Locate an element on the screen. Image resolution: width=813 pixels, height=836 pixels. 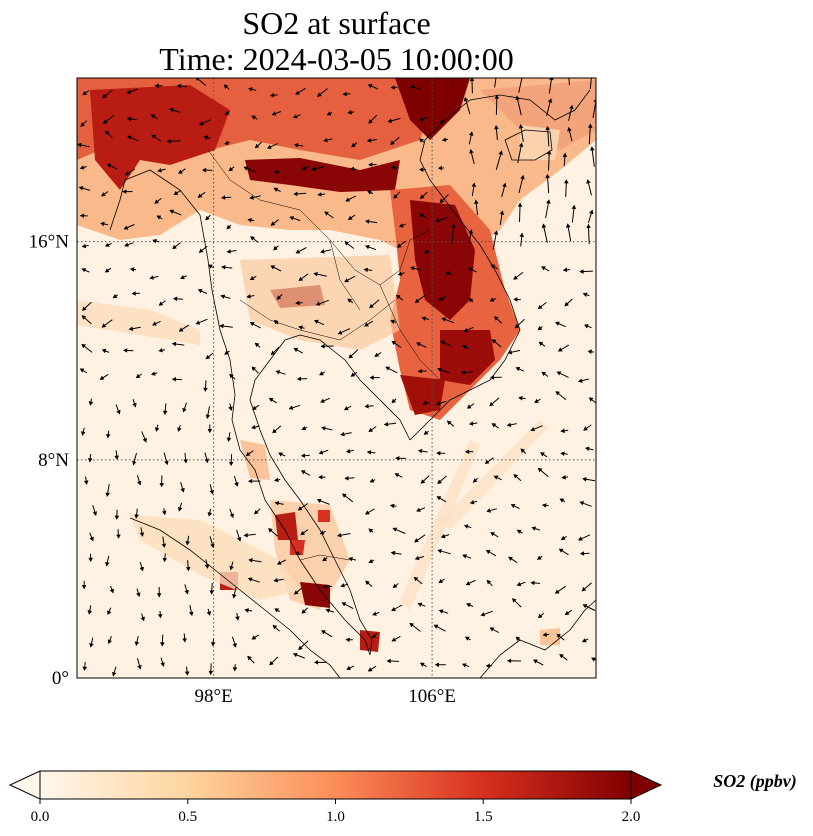
country-borders is located at coordinates (324, 355).